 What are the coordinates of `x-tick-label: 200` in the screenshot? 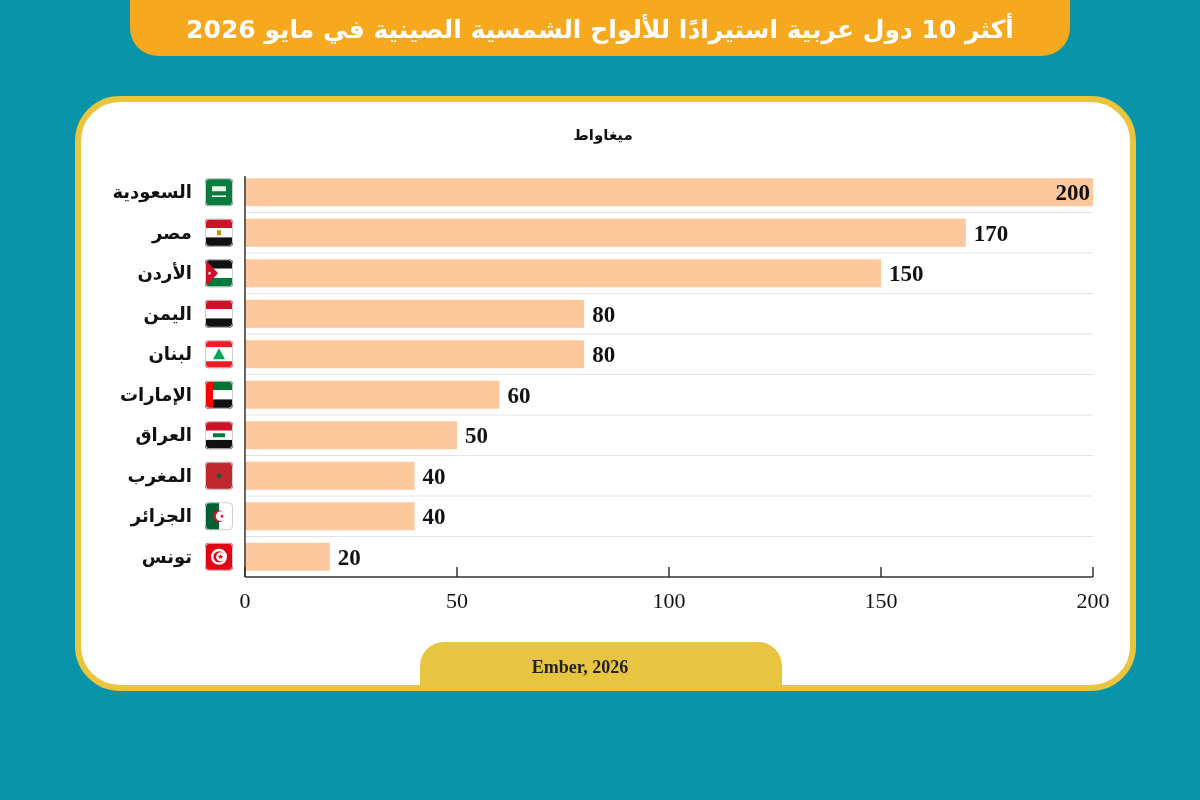 It's located at (1093, 600).